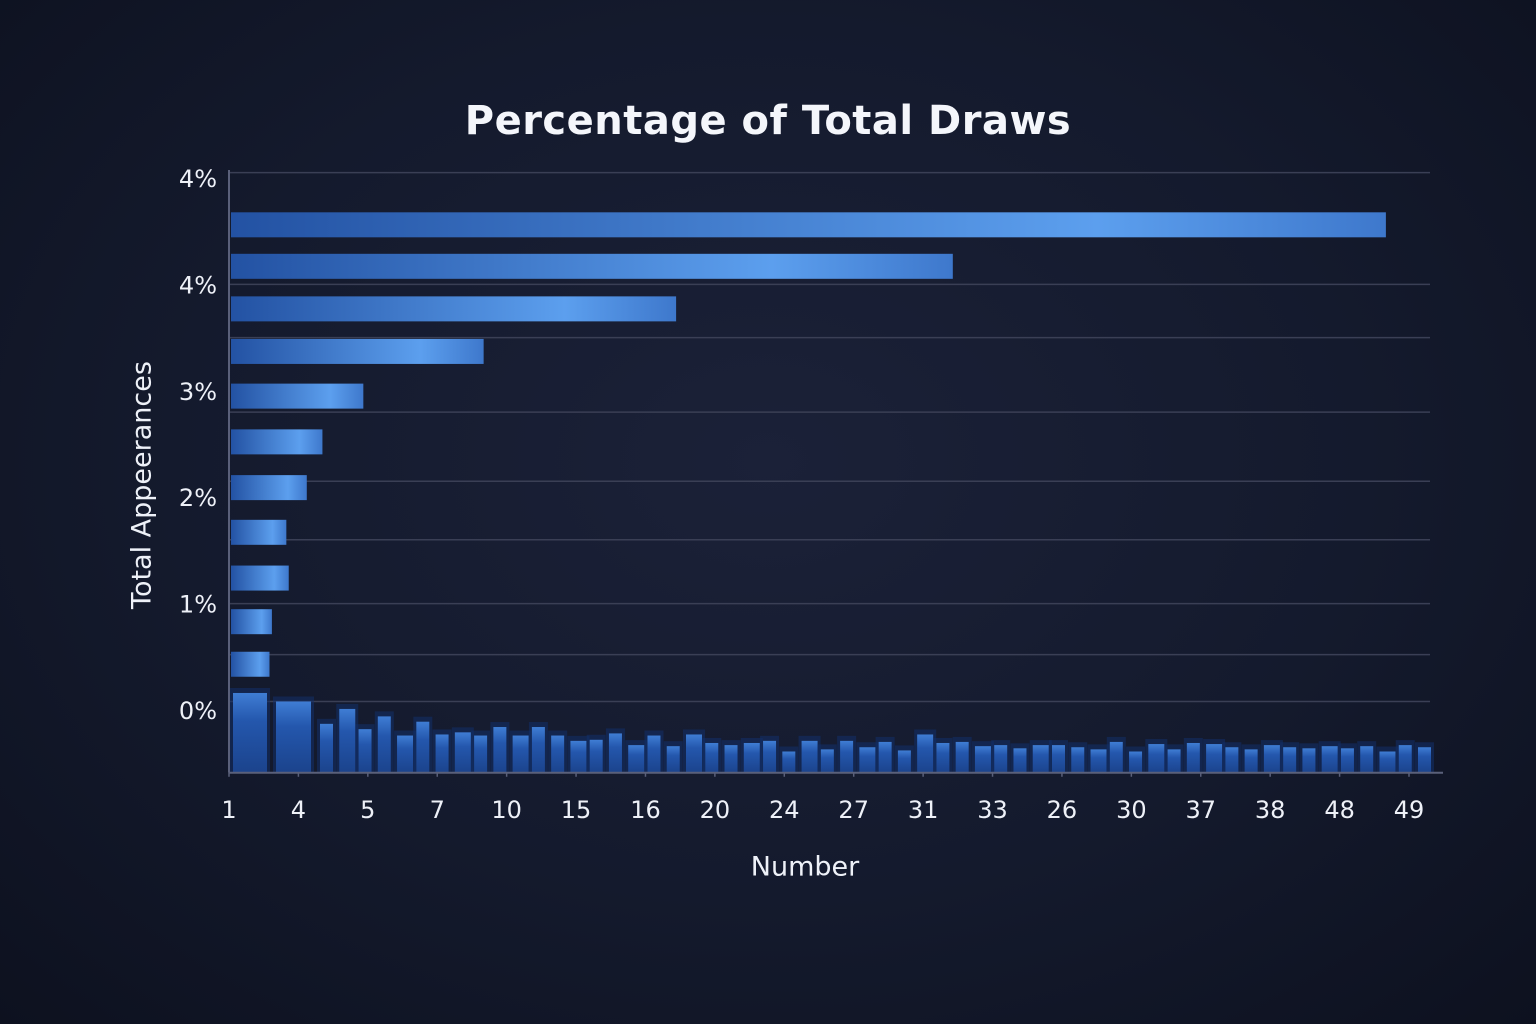 The image size is (1536, 1024). I want to click on x-axis-label: Number, so click(805, 867).